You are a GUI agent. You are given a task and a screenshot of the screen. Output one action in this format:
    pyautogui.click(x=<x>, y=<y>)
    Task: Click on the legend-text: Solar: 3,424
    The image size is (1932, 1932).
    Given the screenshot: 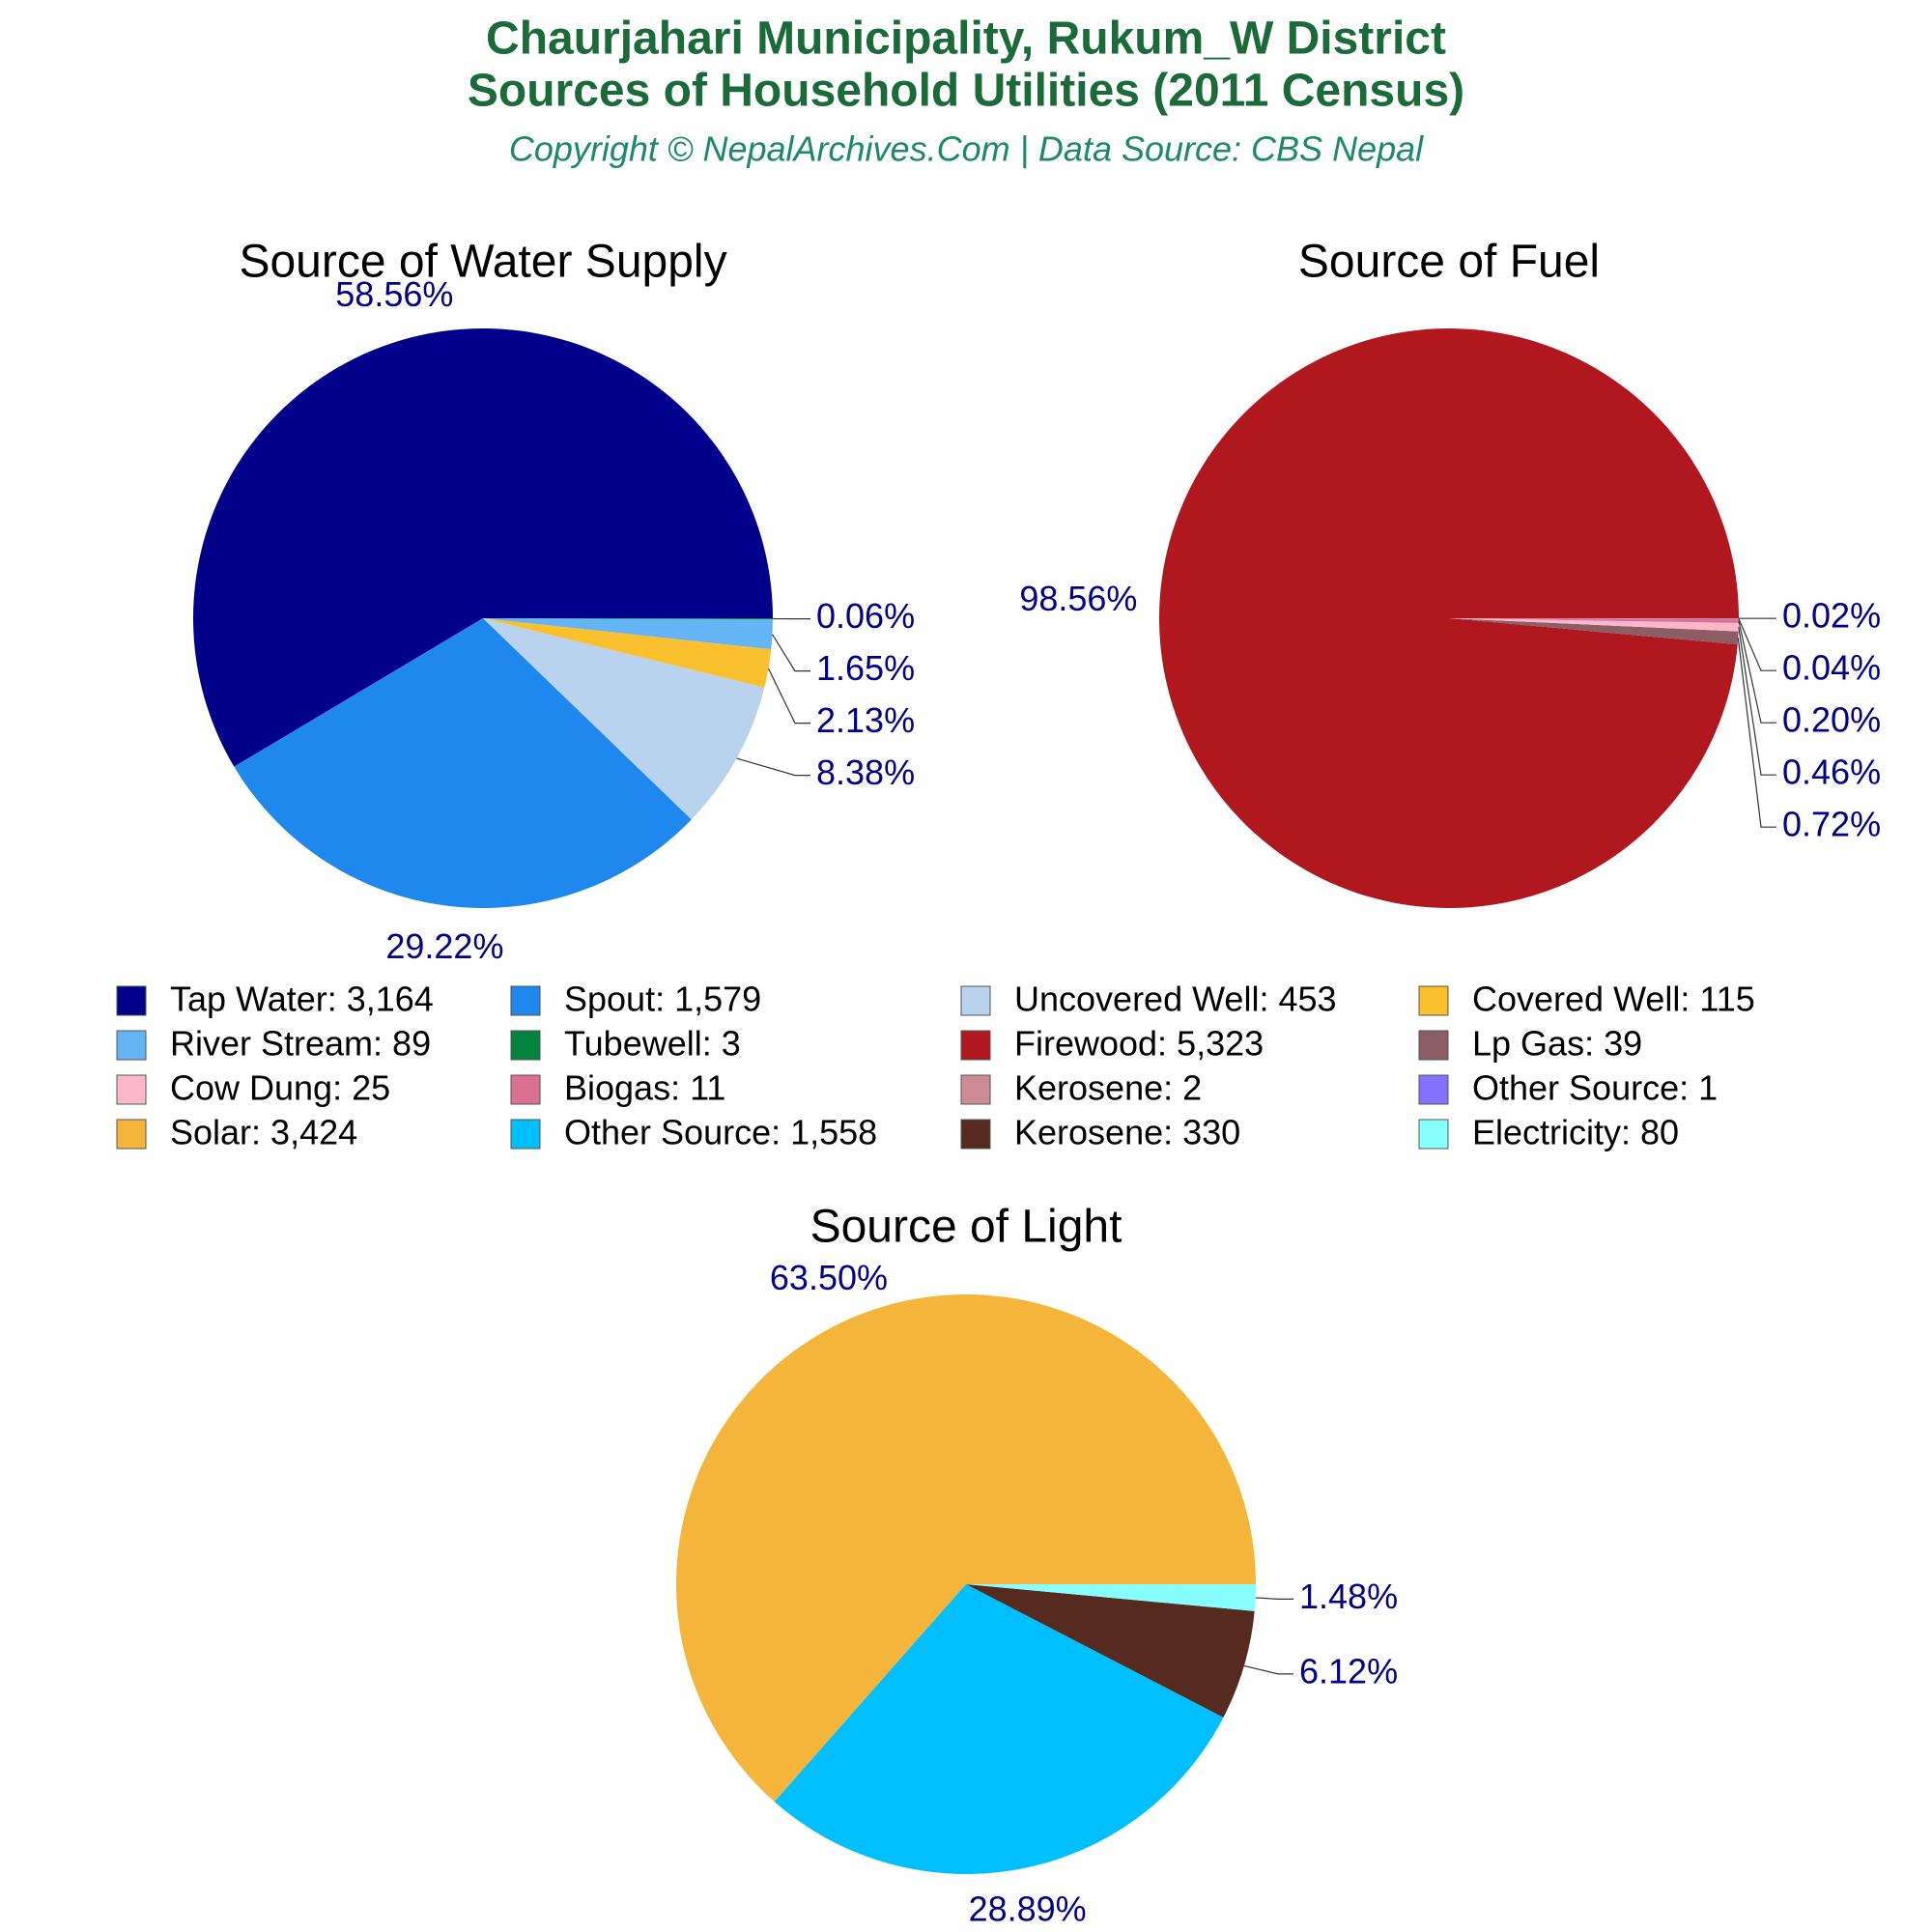 What is the action you would take?
    pyautogui.click(x=263, y=1132)
    